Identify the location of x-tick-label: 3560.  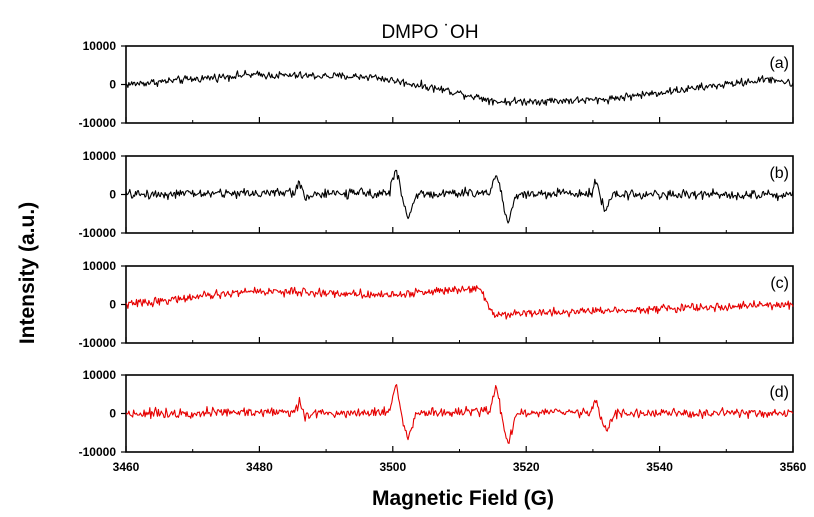
(793, 467).